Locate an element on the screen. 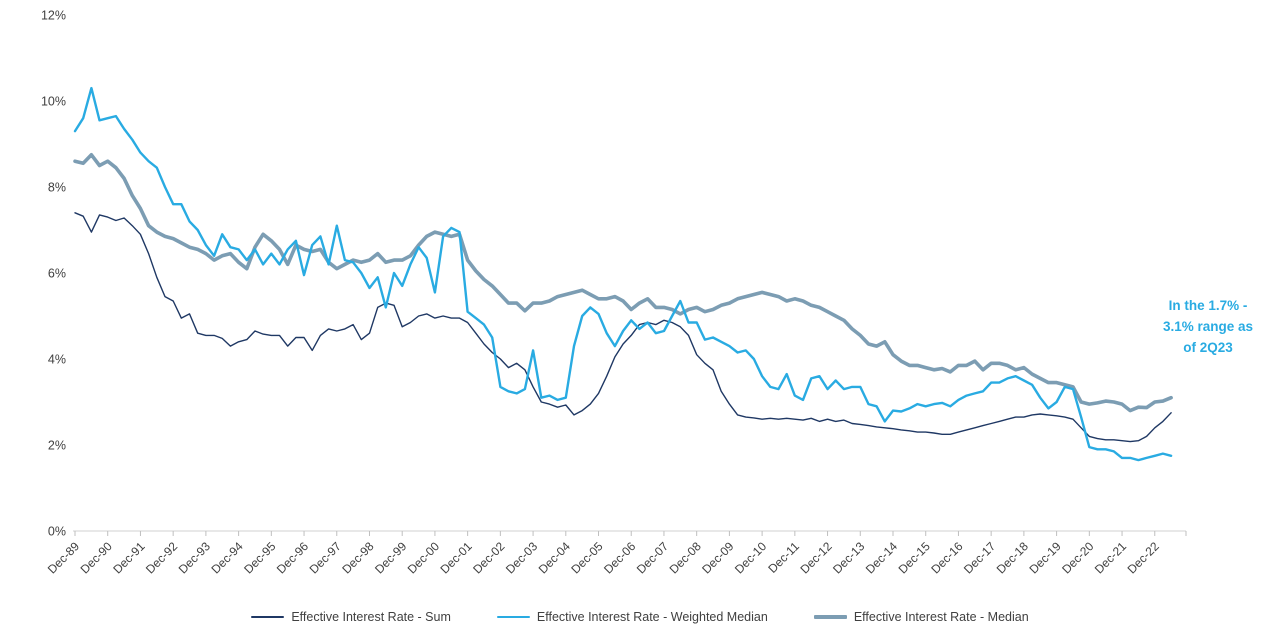  x-axis-label: Dec-07 is located at coordinates (652, 557).